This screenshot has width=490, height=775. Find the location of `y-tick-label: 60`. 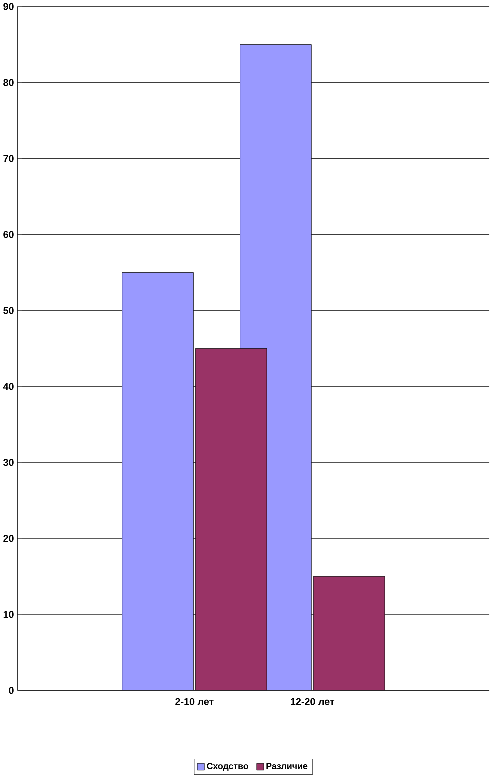

y-tick-label: 60 is located at coordinates (9, 234).